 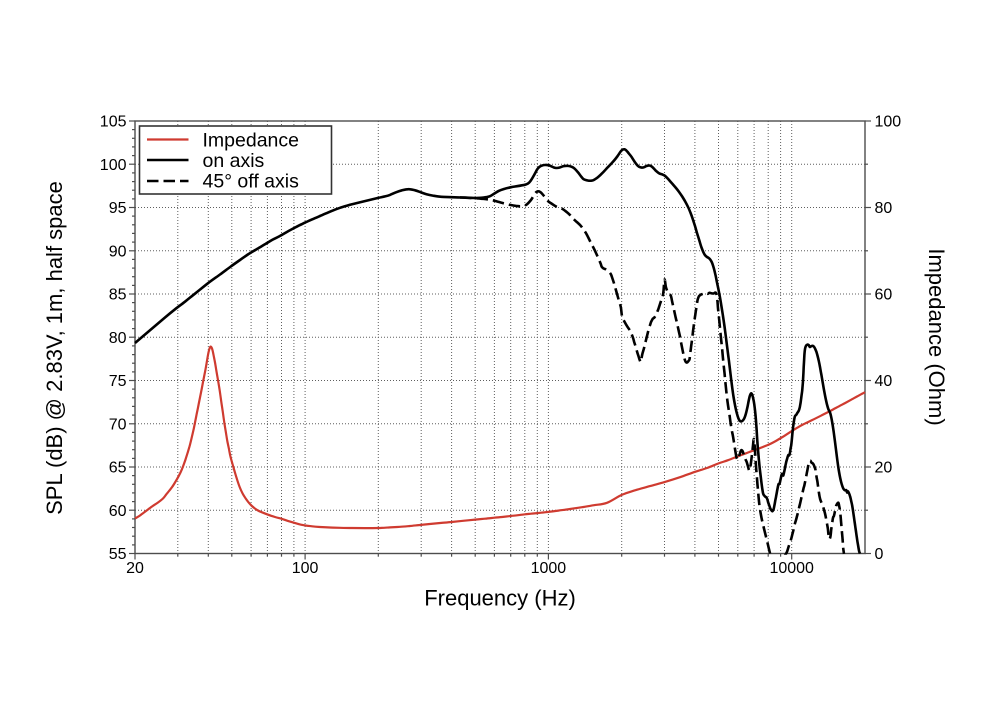 What do you see at coordinates (118, 468) in the screenshot?
I see `svg-text: 65` at bounding box center [118, 468].